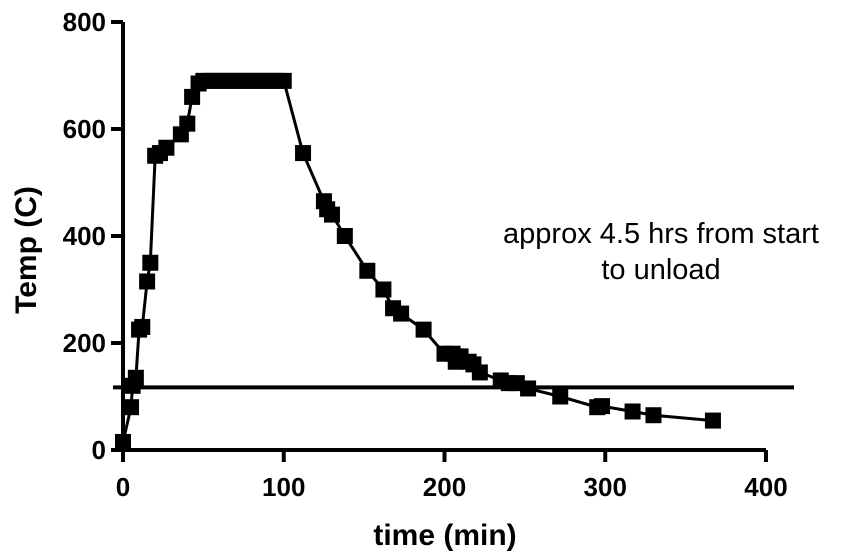 This screenshot has width=857, height=556. I want to click on x-tick-label: 200, so click(444, 487).